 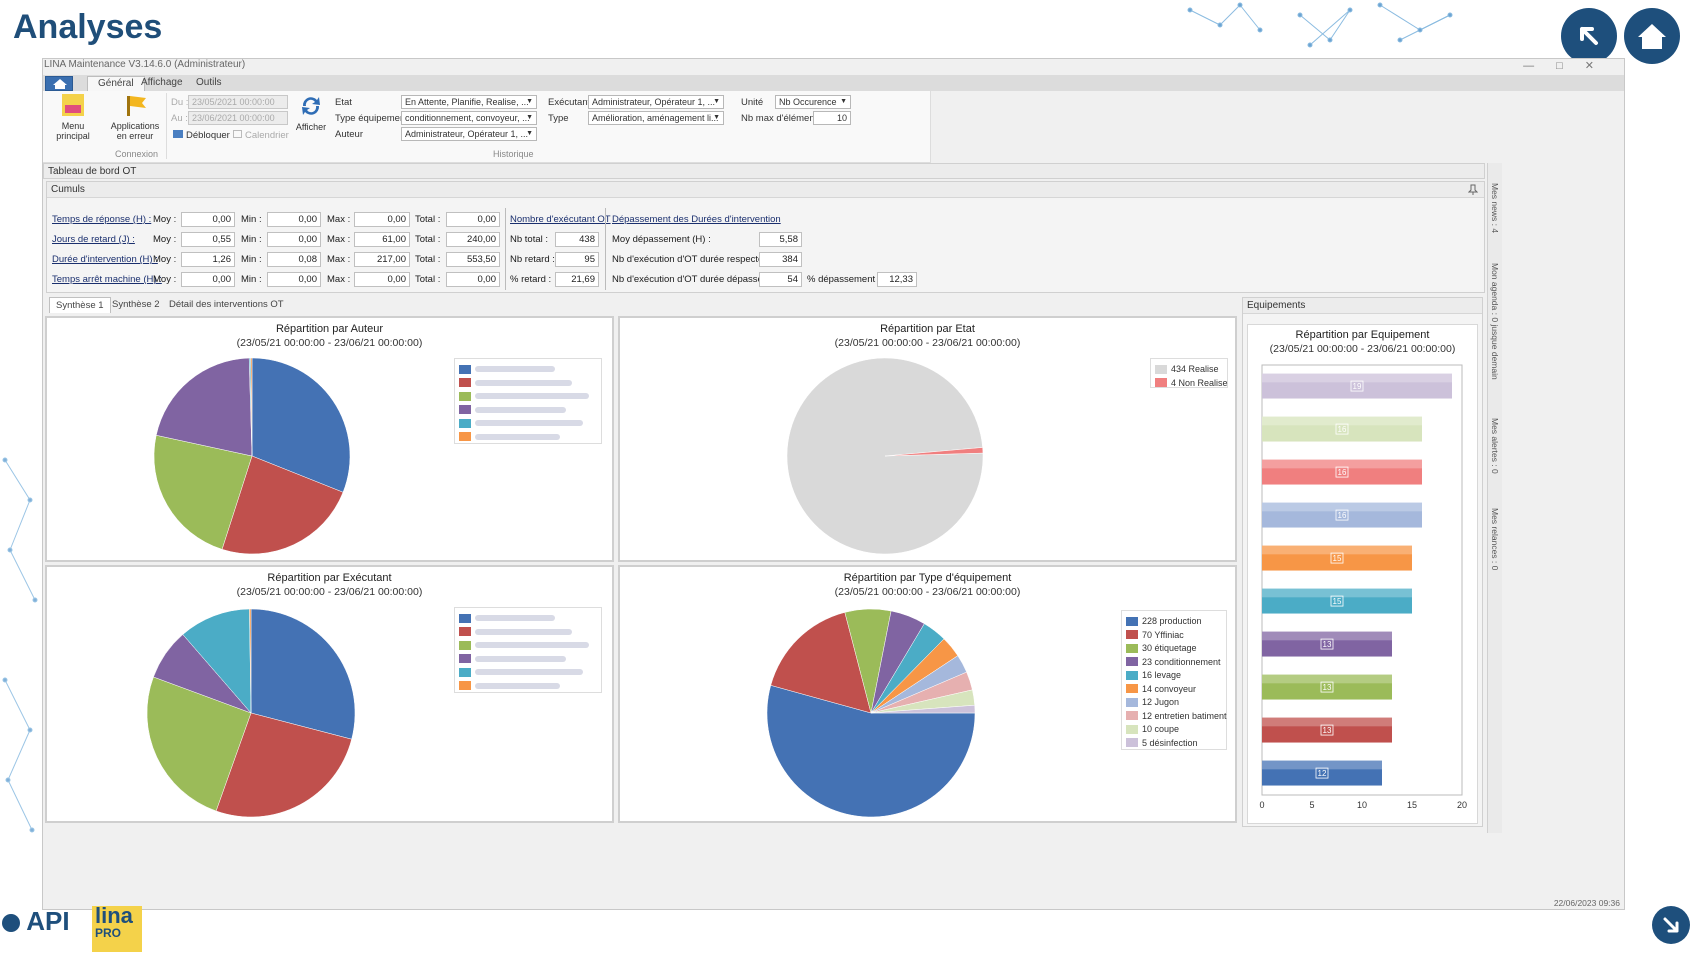 I want to click on side-panel-relances: Mes relances : 0, so click(x=1495, y=539).